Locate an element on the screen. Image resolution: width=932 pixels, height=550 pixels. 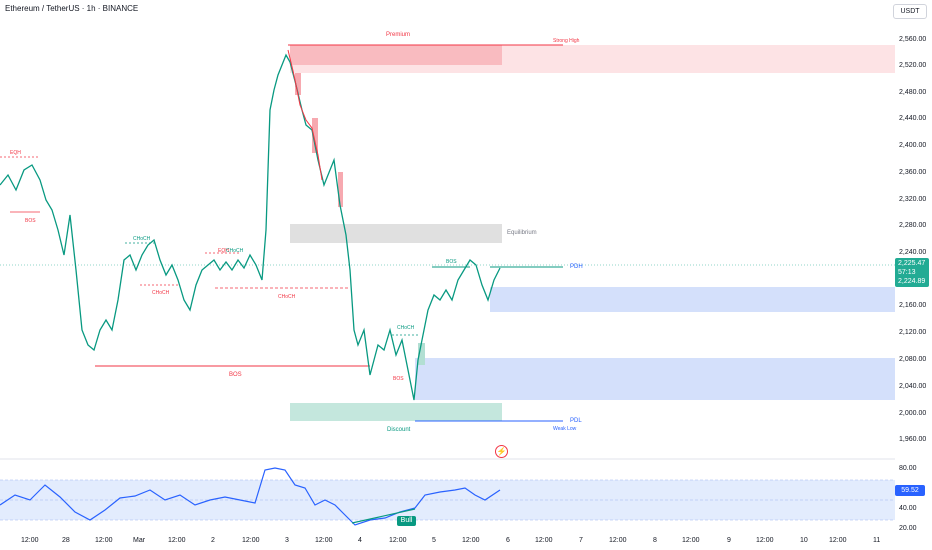
rsi-divergence is located at coordinates (383, 516).